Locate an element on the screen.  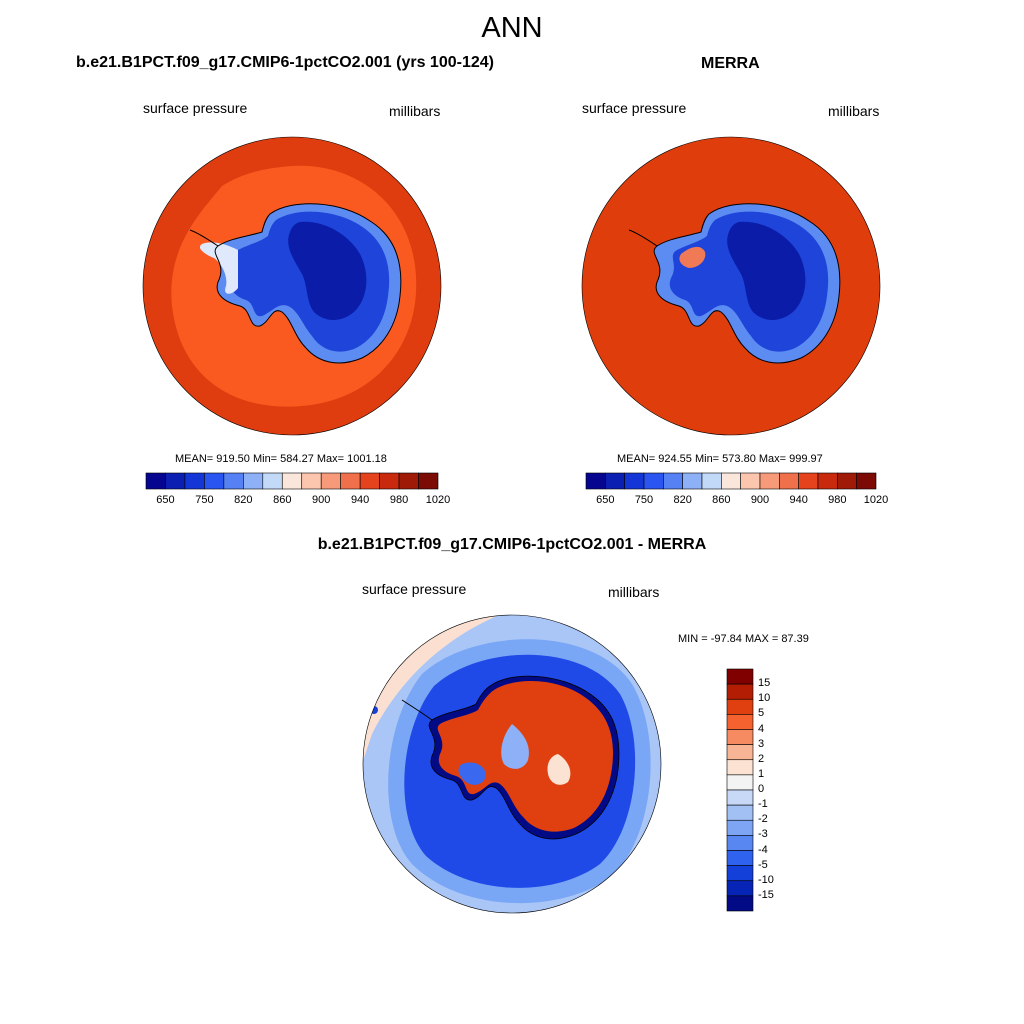
panel3-colorbar-tick-label: 4 is located at coordinates (761, 728).